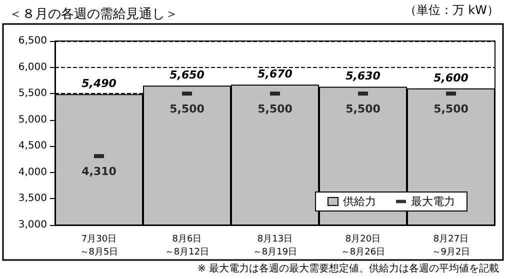 The height and width of the screenshot is (279, 507). I want to click on y-tick-label: 3,000, so click(32, 225).